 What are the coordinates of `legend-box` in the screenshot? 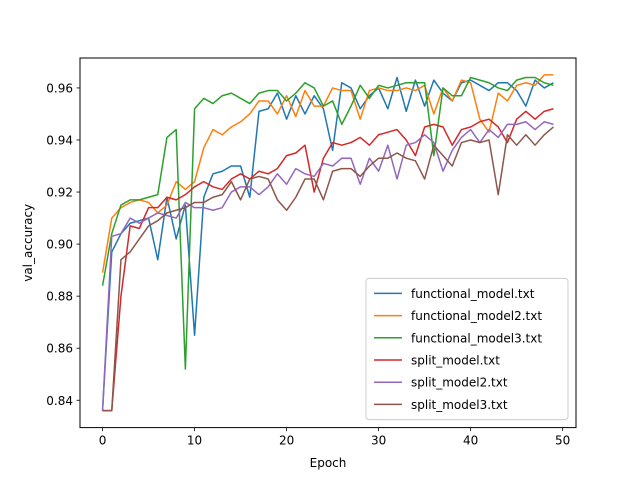 It's located at (467, 349).